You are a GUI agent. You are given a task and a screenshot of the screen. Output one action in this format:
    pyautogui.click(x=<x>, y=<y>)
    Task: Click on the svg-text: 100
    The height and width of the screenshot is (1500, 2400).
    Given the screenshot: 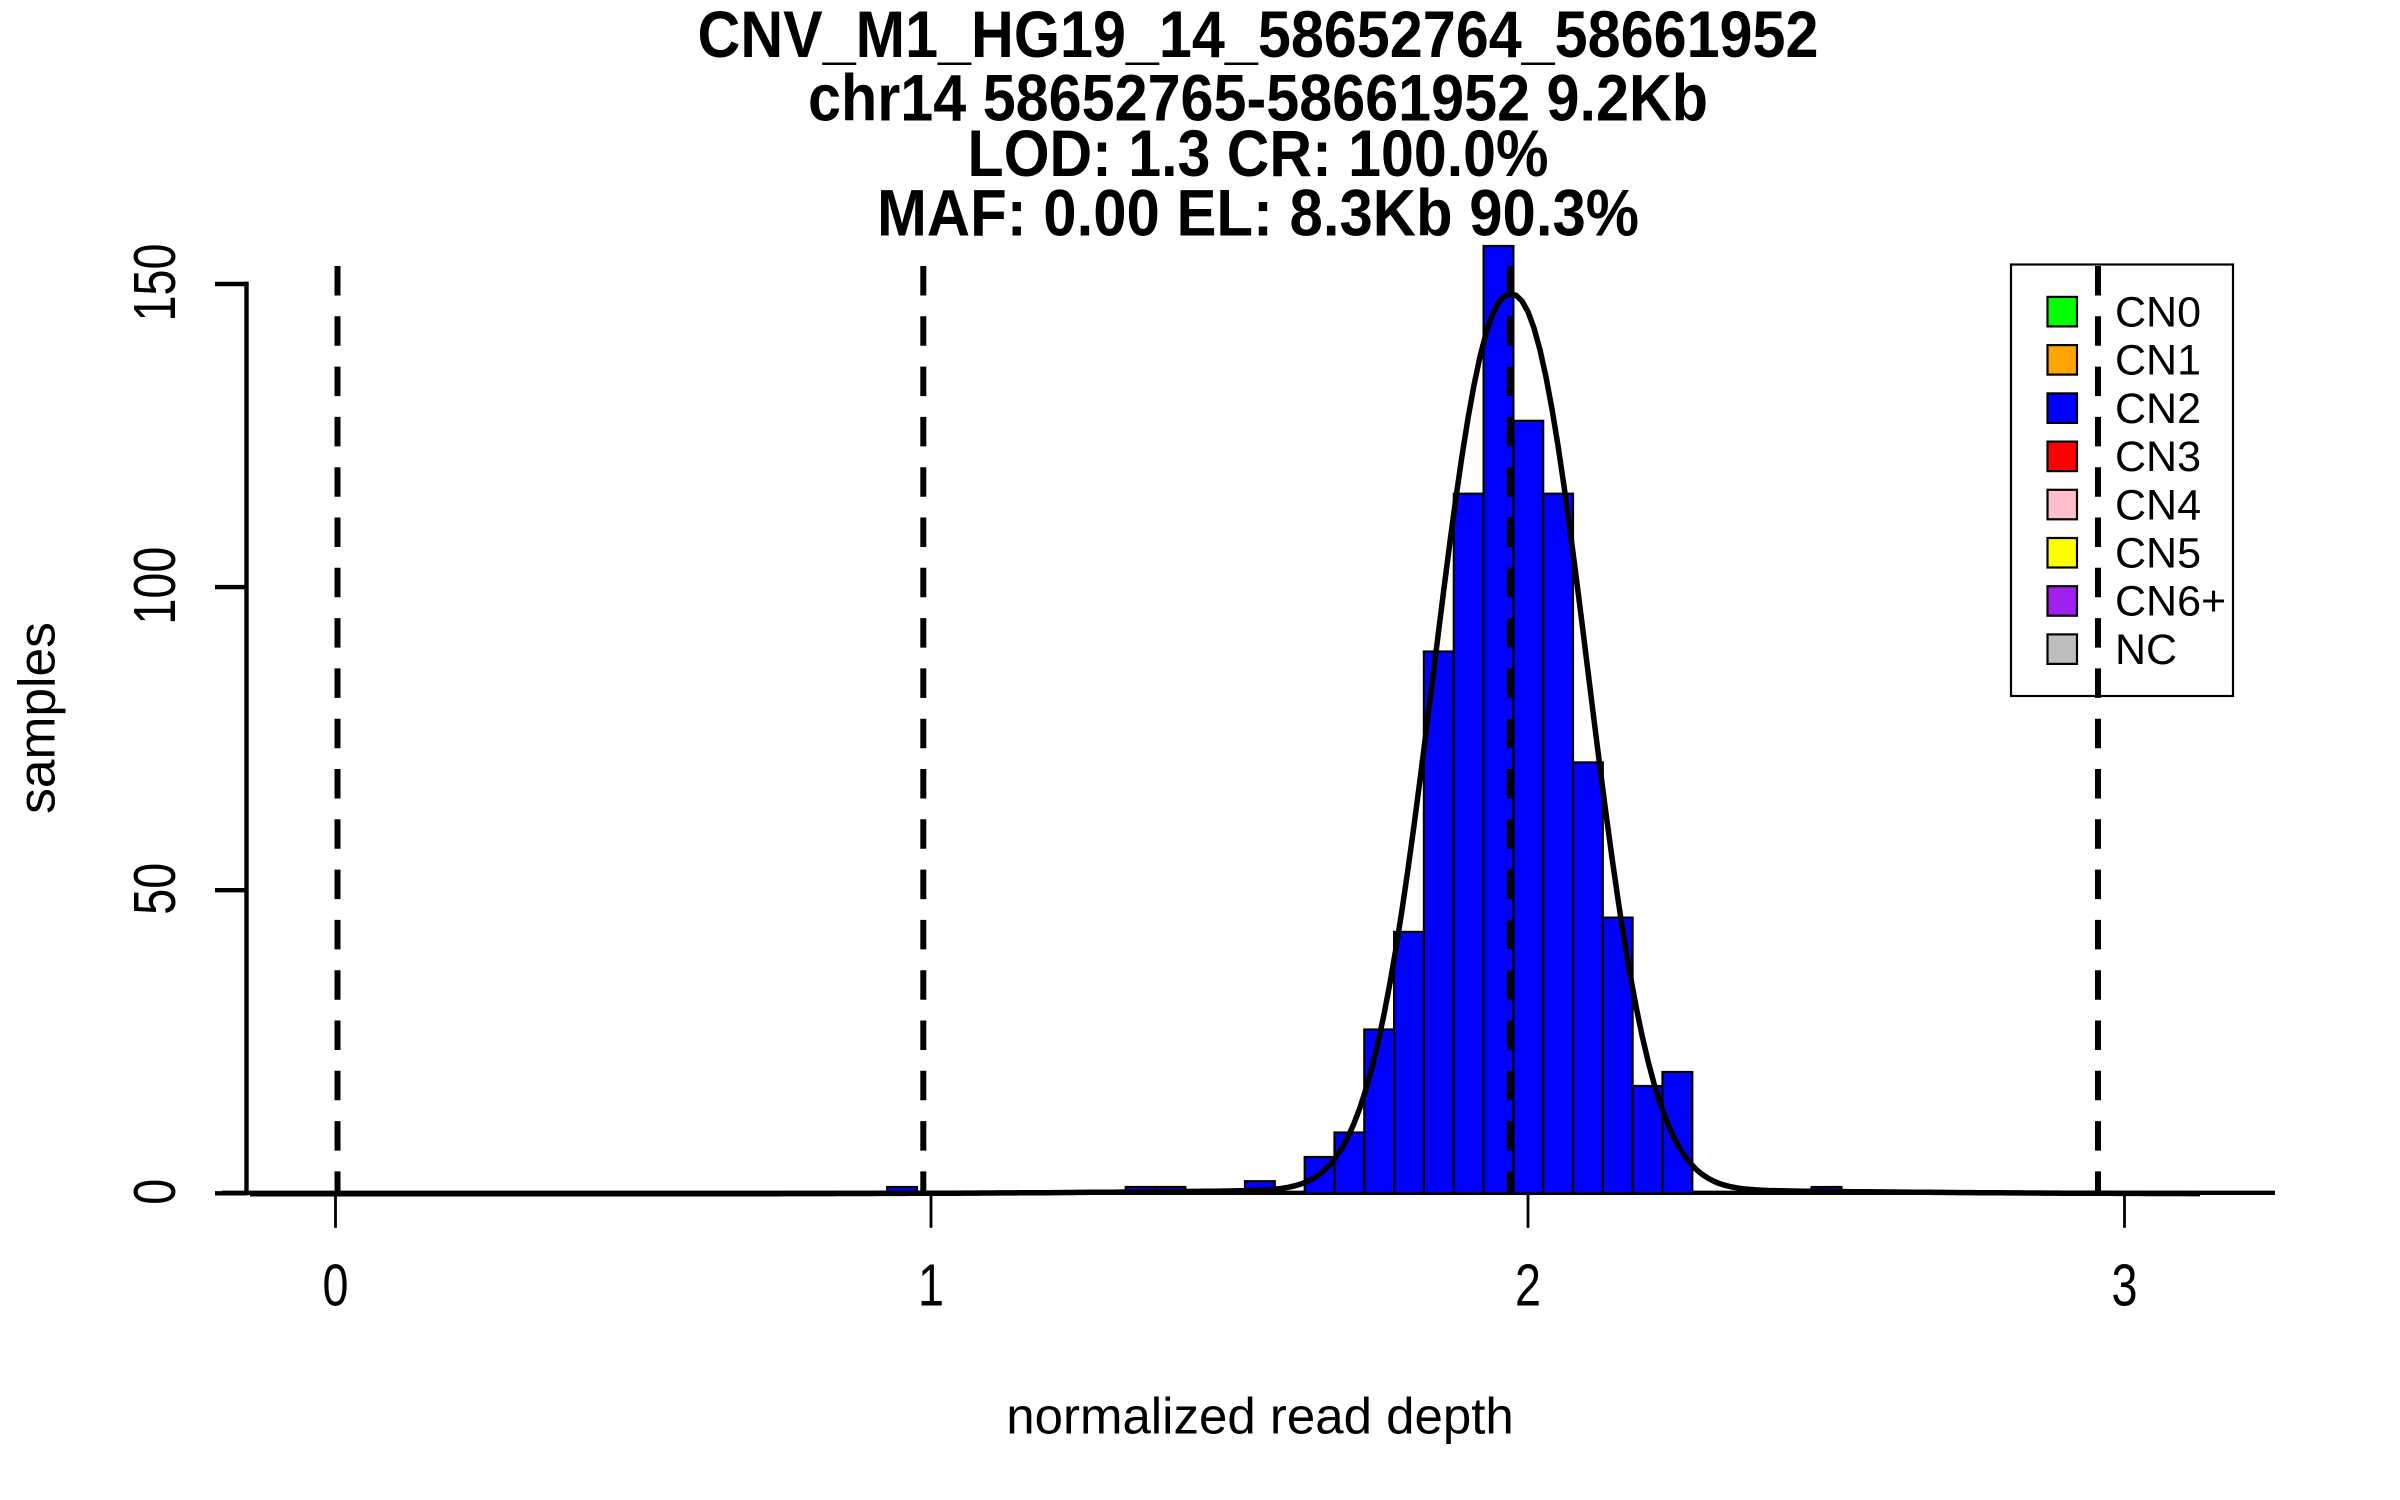 What is the action you would take?
    pyautogui.click(x=155, y=586)
    